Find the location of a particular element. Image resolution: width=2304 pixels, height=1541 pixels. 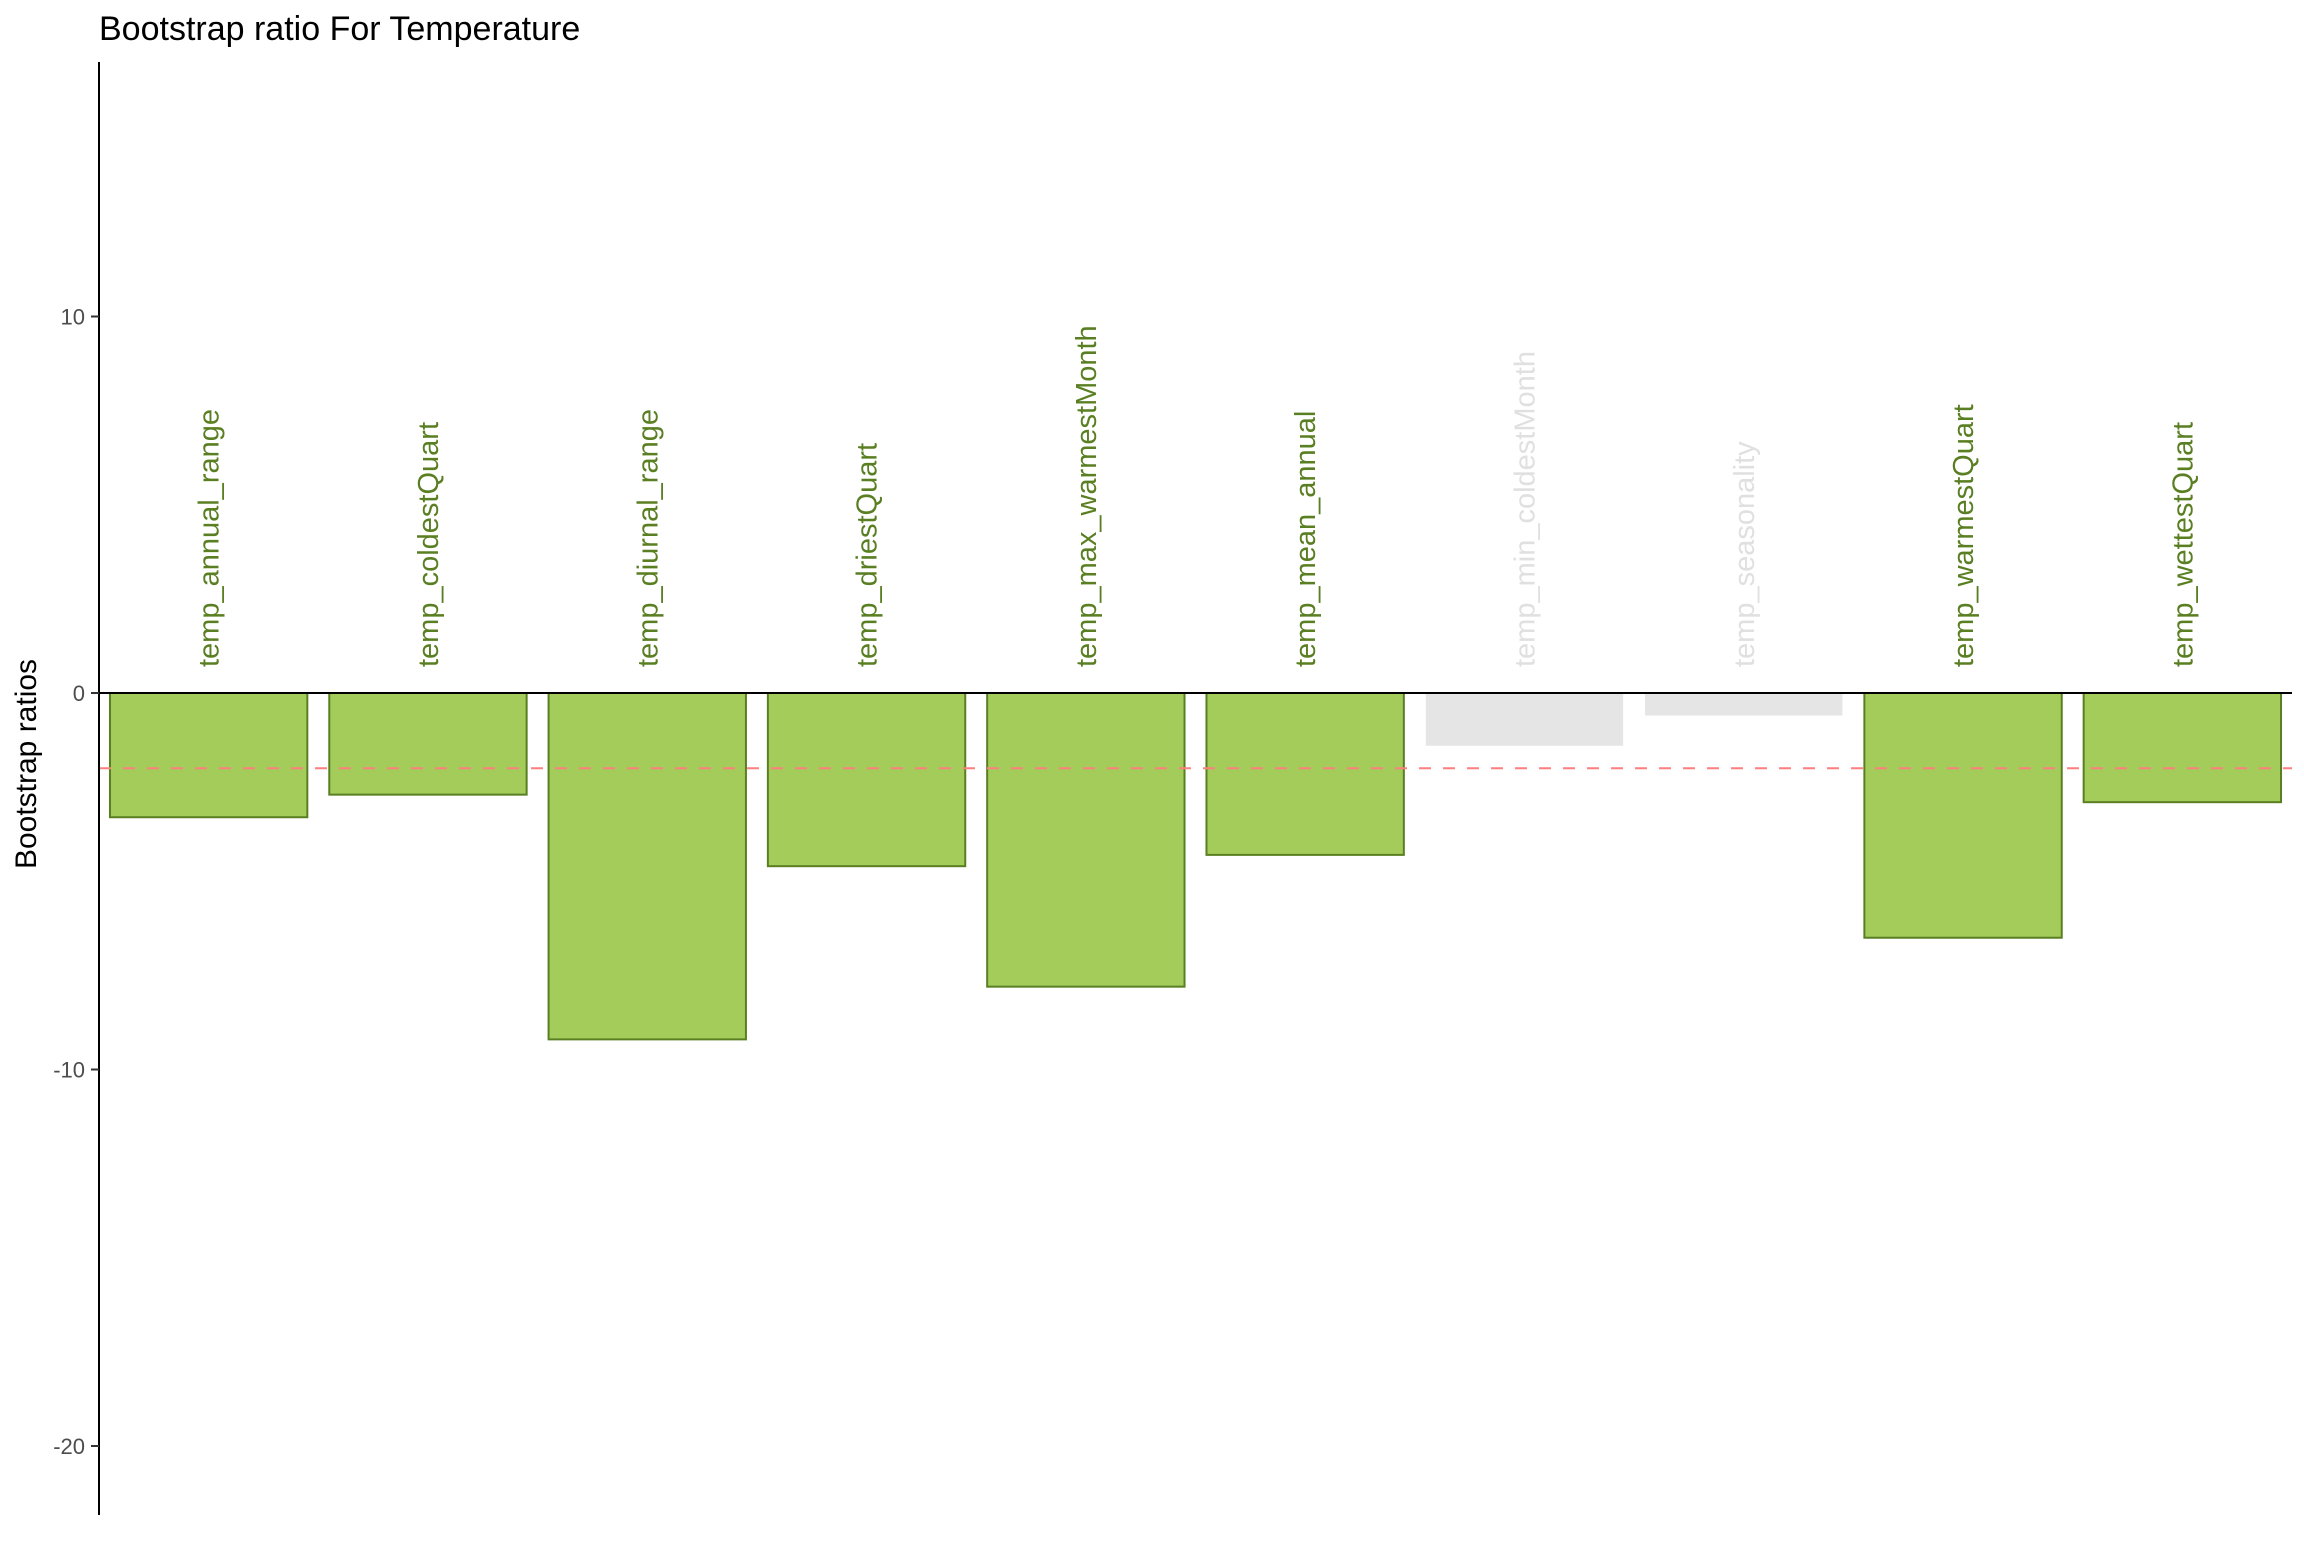

bar-label-temp_driestQuart: temp_driestQuart is located at coordinates (868, 555).